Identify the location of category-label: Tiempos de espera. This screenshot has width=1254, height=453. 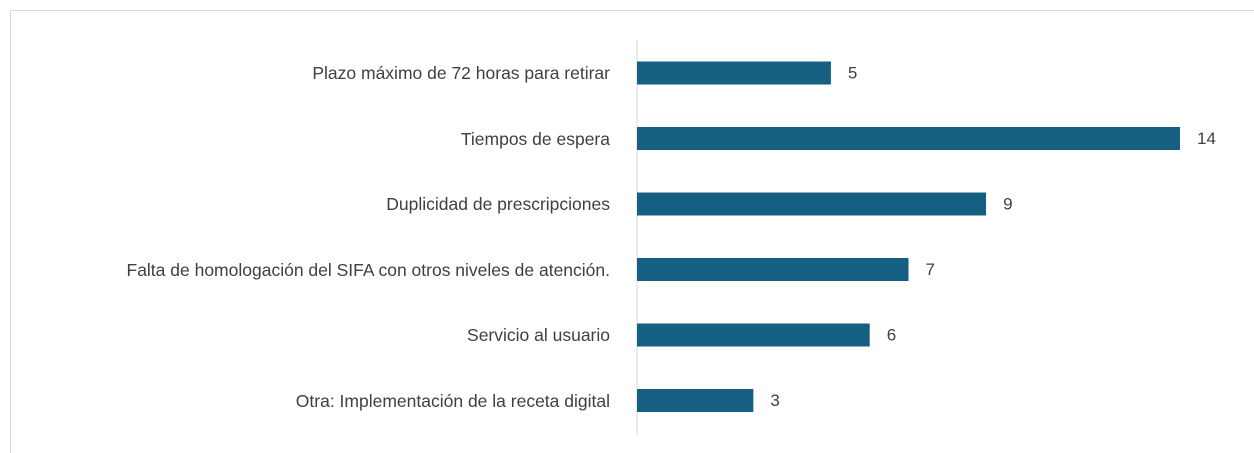
(535, 138).